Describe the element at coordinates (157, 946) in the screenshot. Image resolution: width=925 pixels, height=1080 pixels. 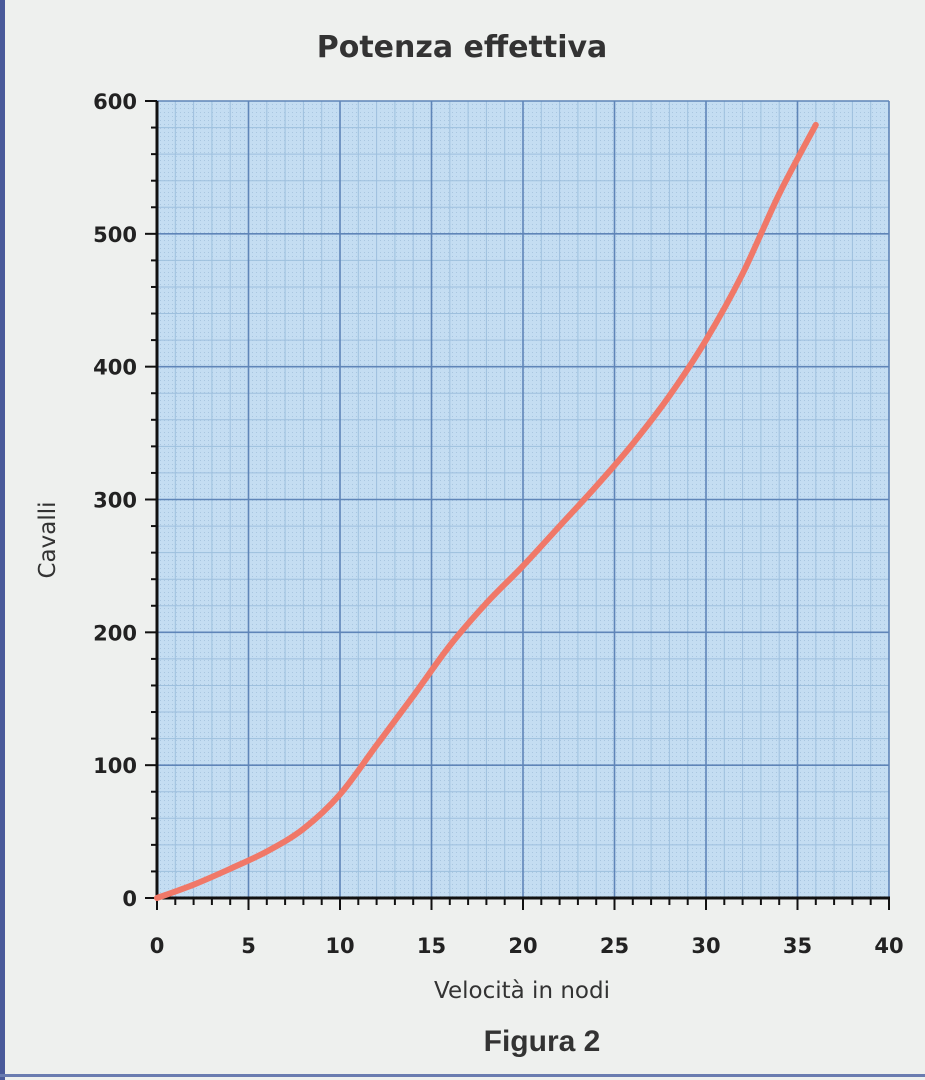
I see `x-tick-label: 0` at that location.